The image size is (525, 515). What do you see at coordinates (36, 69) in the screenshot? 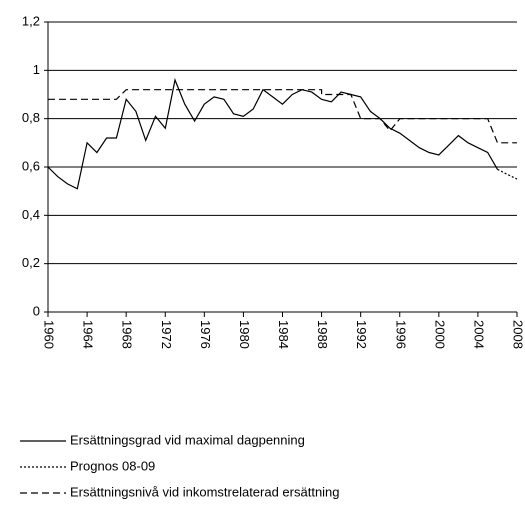
I see `y-tick-label: 1` at bounding box center [36, 69].